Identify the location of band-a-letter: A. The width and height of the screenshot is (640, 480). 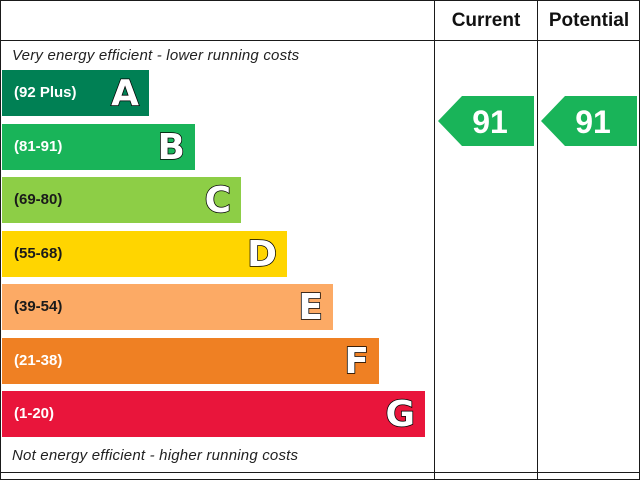
(124, 93).